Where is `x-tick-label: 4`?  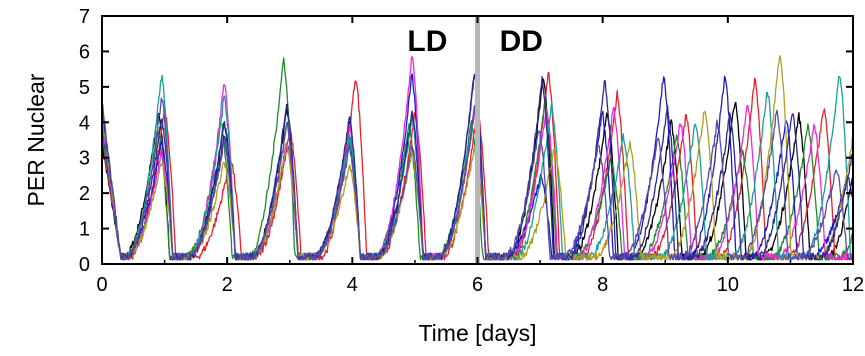 x-tick-label: 4 is located at coordinates (352, 285).